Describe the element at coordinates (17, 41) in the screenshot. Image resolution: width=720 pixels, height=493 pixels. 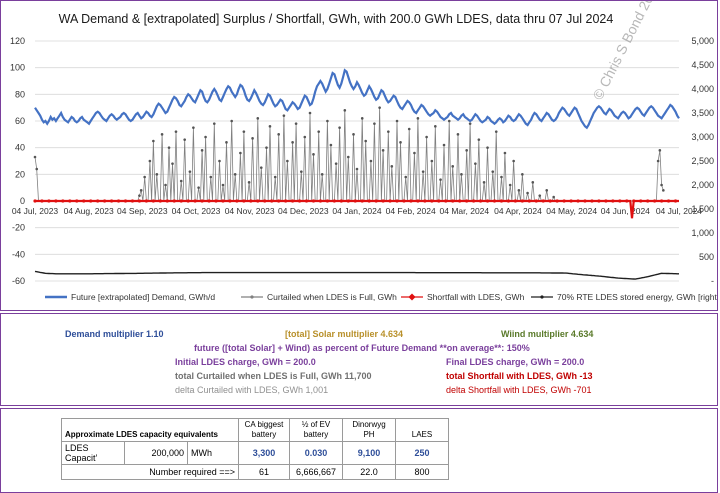
I see `left-tick-label: 120` at that location.